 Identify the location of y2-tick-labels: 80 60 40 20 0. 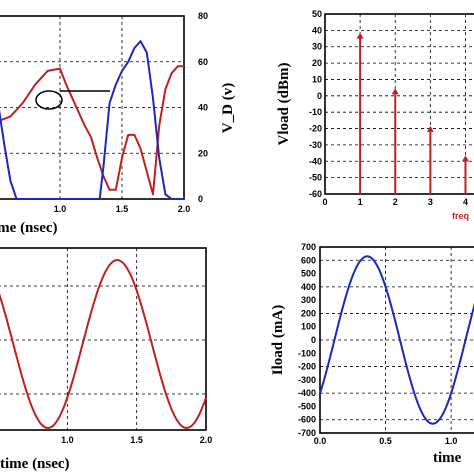
(203, 107).